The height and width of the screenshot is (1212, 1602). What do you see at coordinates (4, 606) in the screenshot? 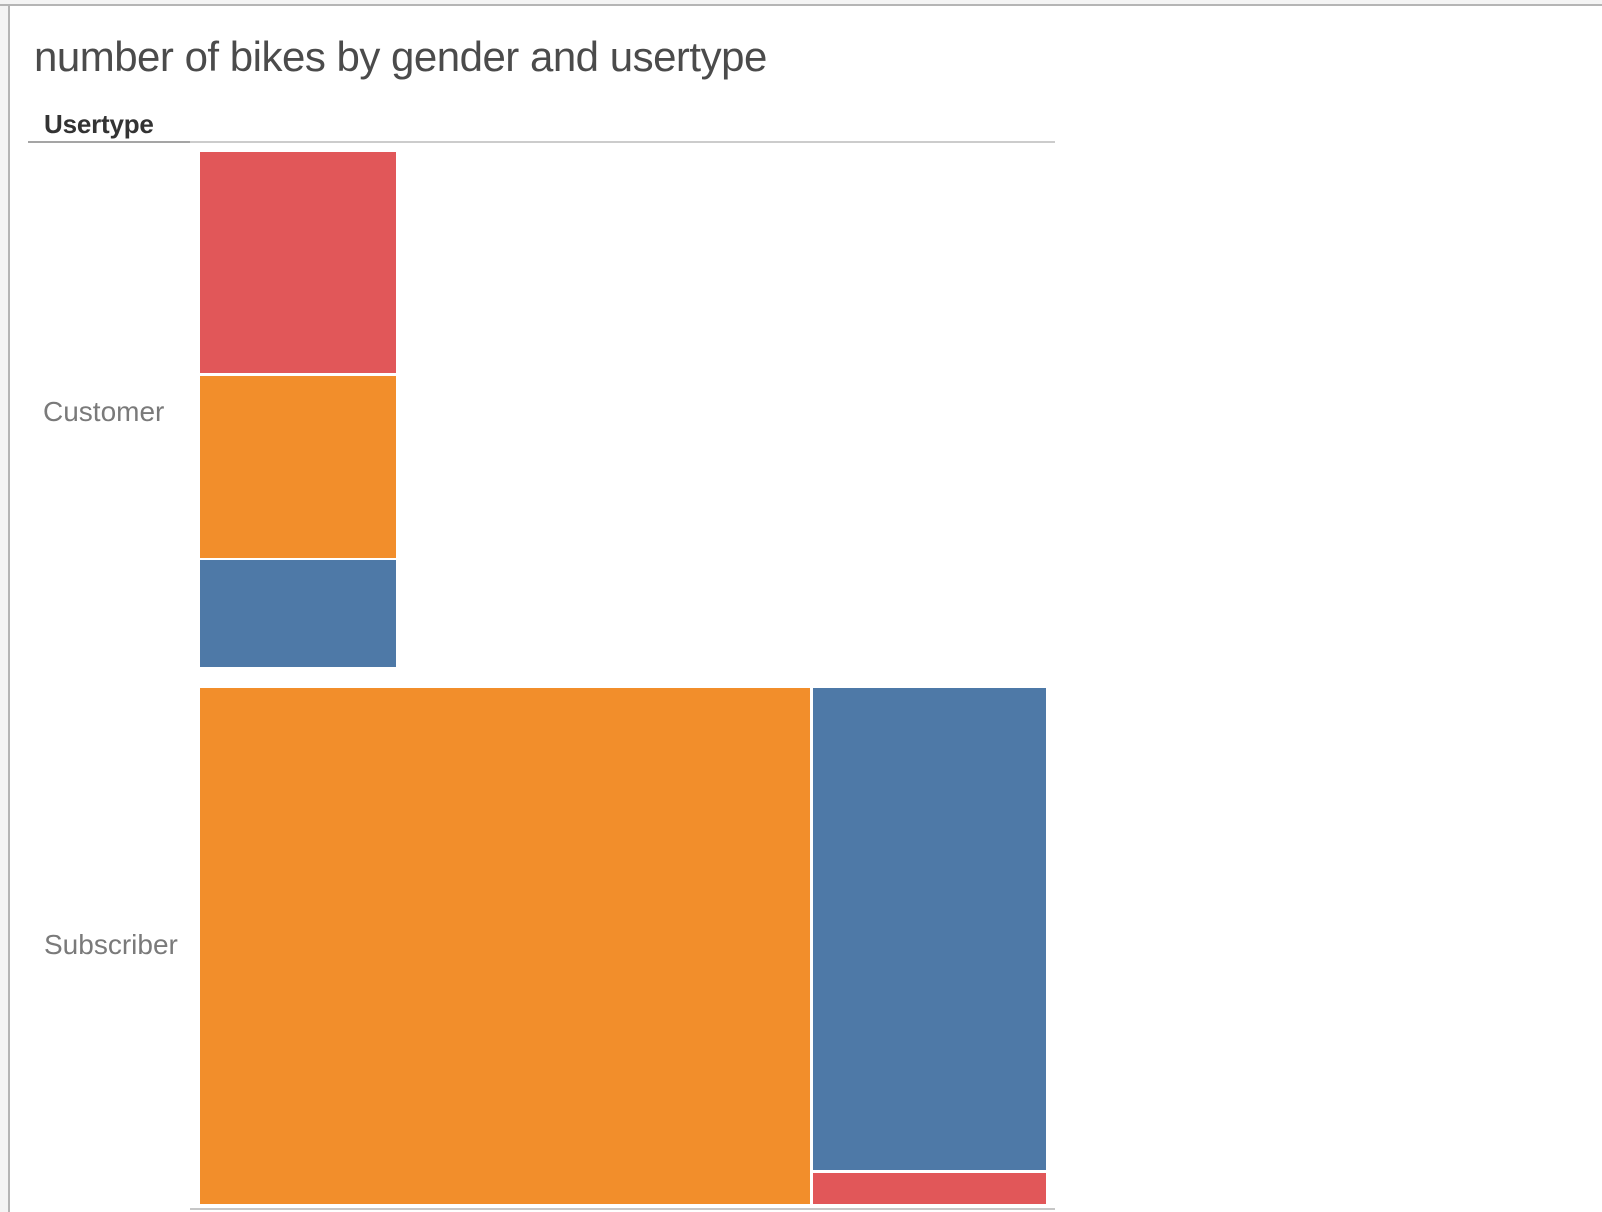
I see `window-left-margin` at bounding box center [4, 606].